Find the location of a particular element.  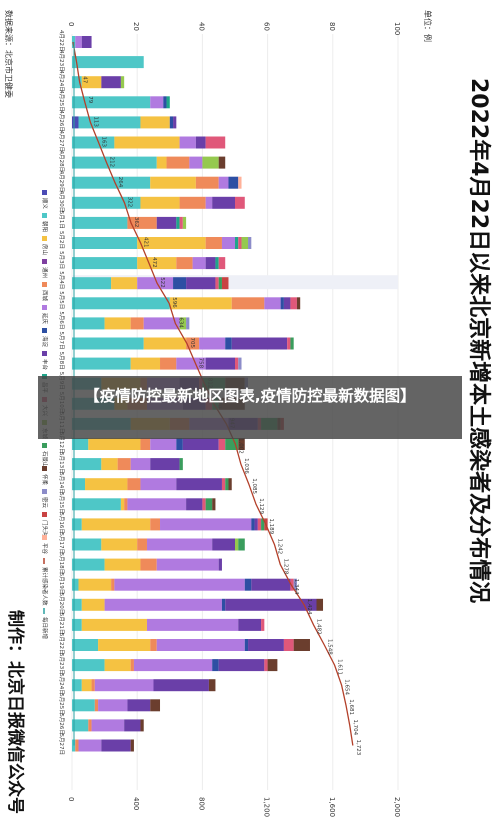

cumulative-value-label: 522 is located at coordinates (162, 282).